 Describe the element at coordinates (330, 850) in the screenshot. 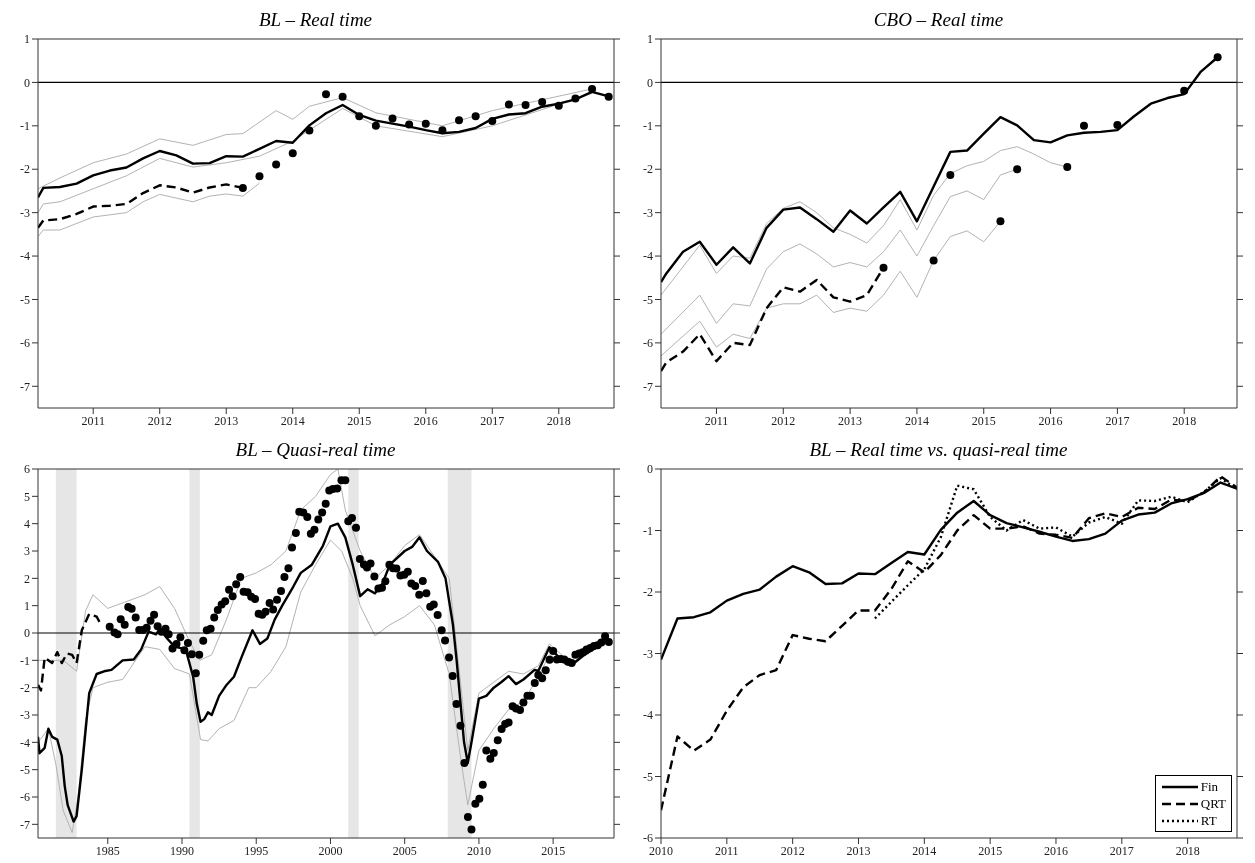

I see `x-tick-label: 2000` at that location.